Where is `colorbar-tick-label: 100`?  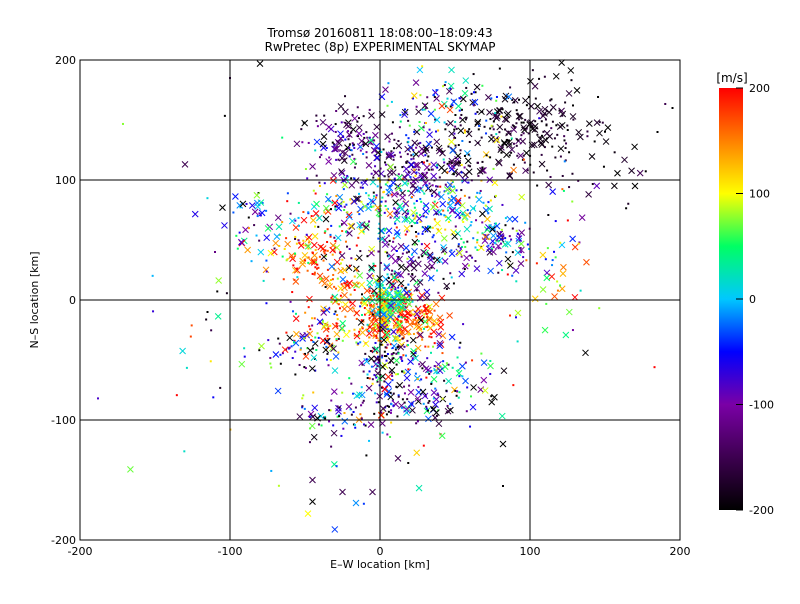
colorbar-tick-label: 100 is located at coordinates (759, 194).